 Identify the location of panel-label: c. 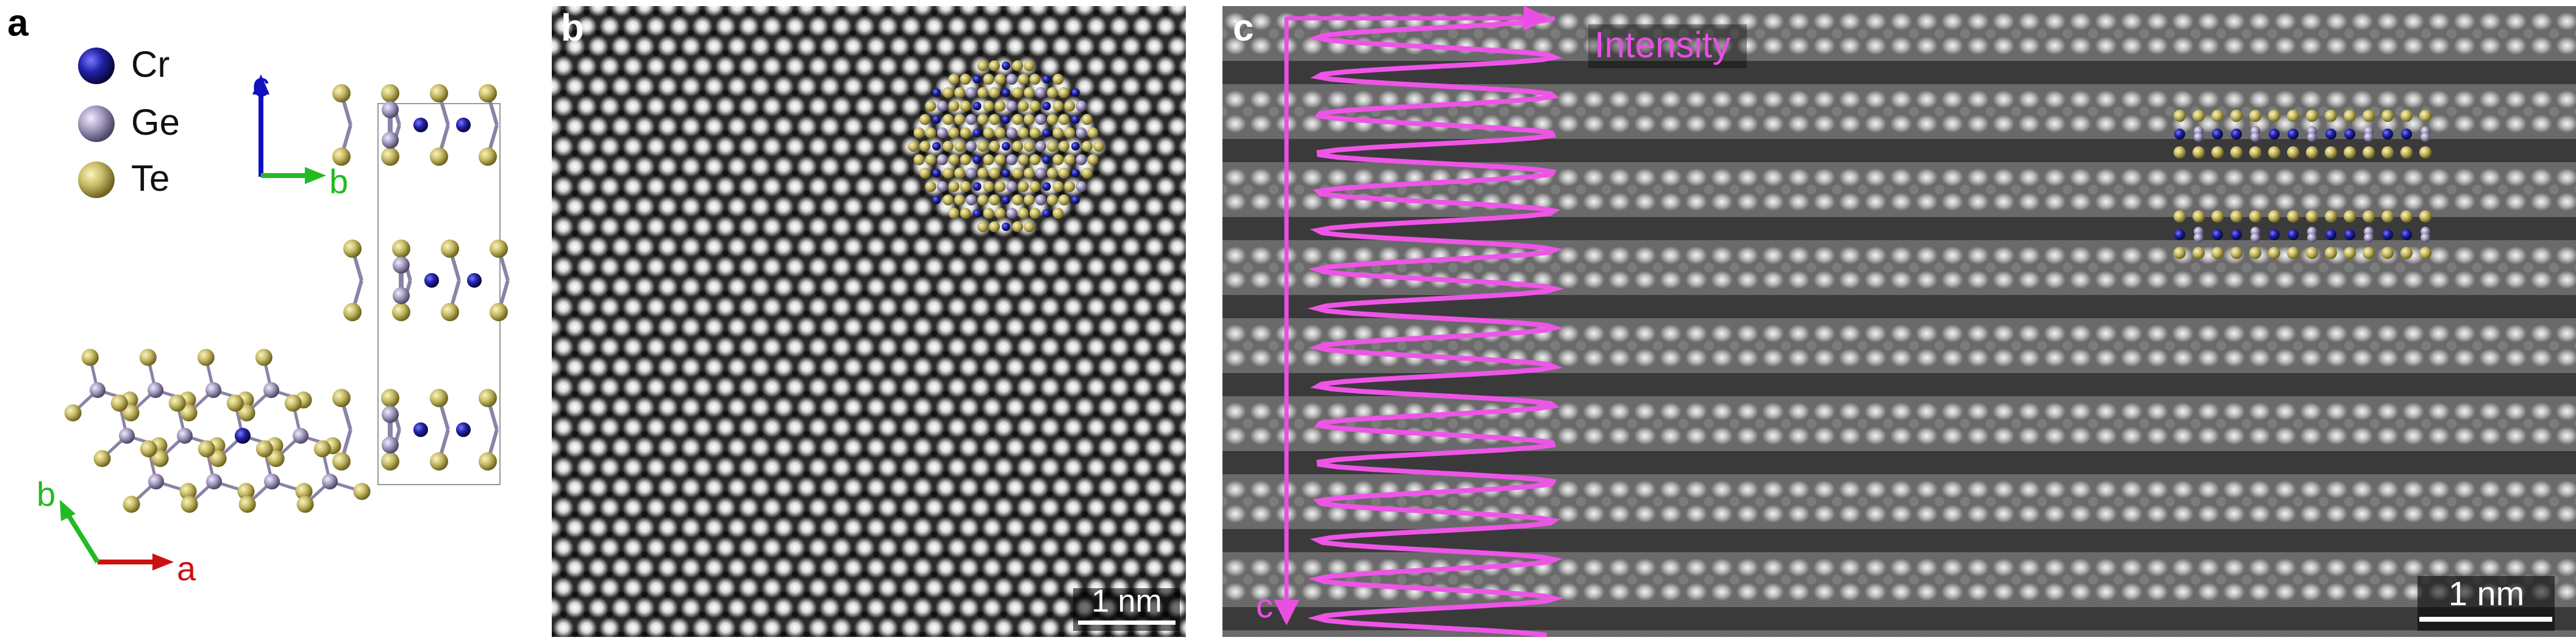
(1244, 28).